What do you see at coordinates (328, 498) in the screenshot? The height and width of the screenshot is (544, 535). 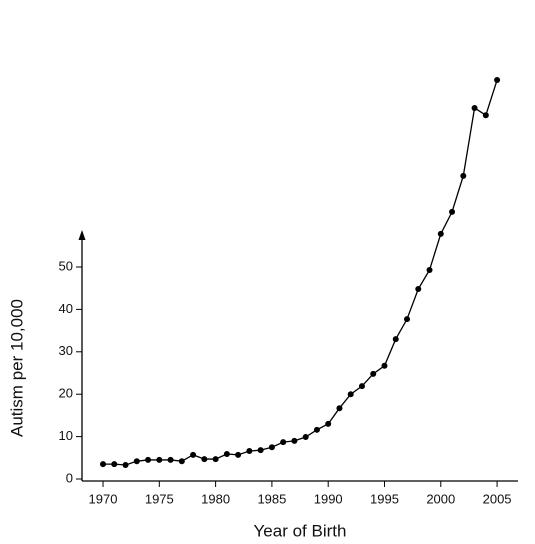 I see `x-tick-label: 1990` at bounding box center [328, 498].